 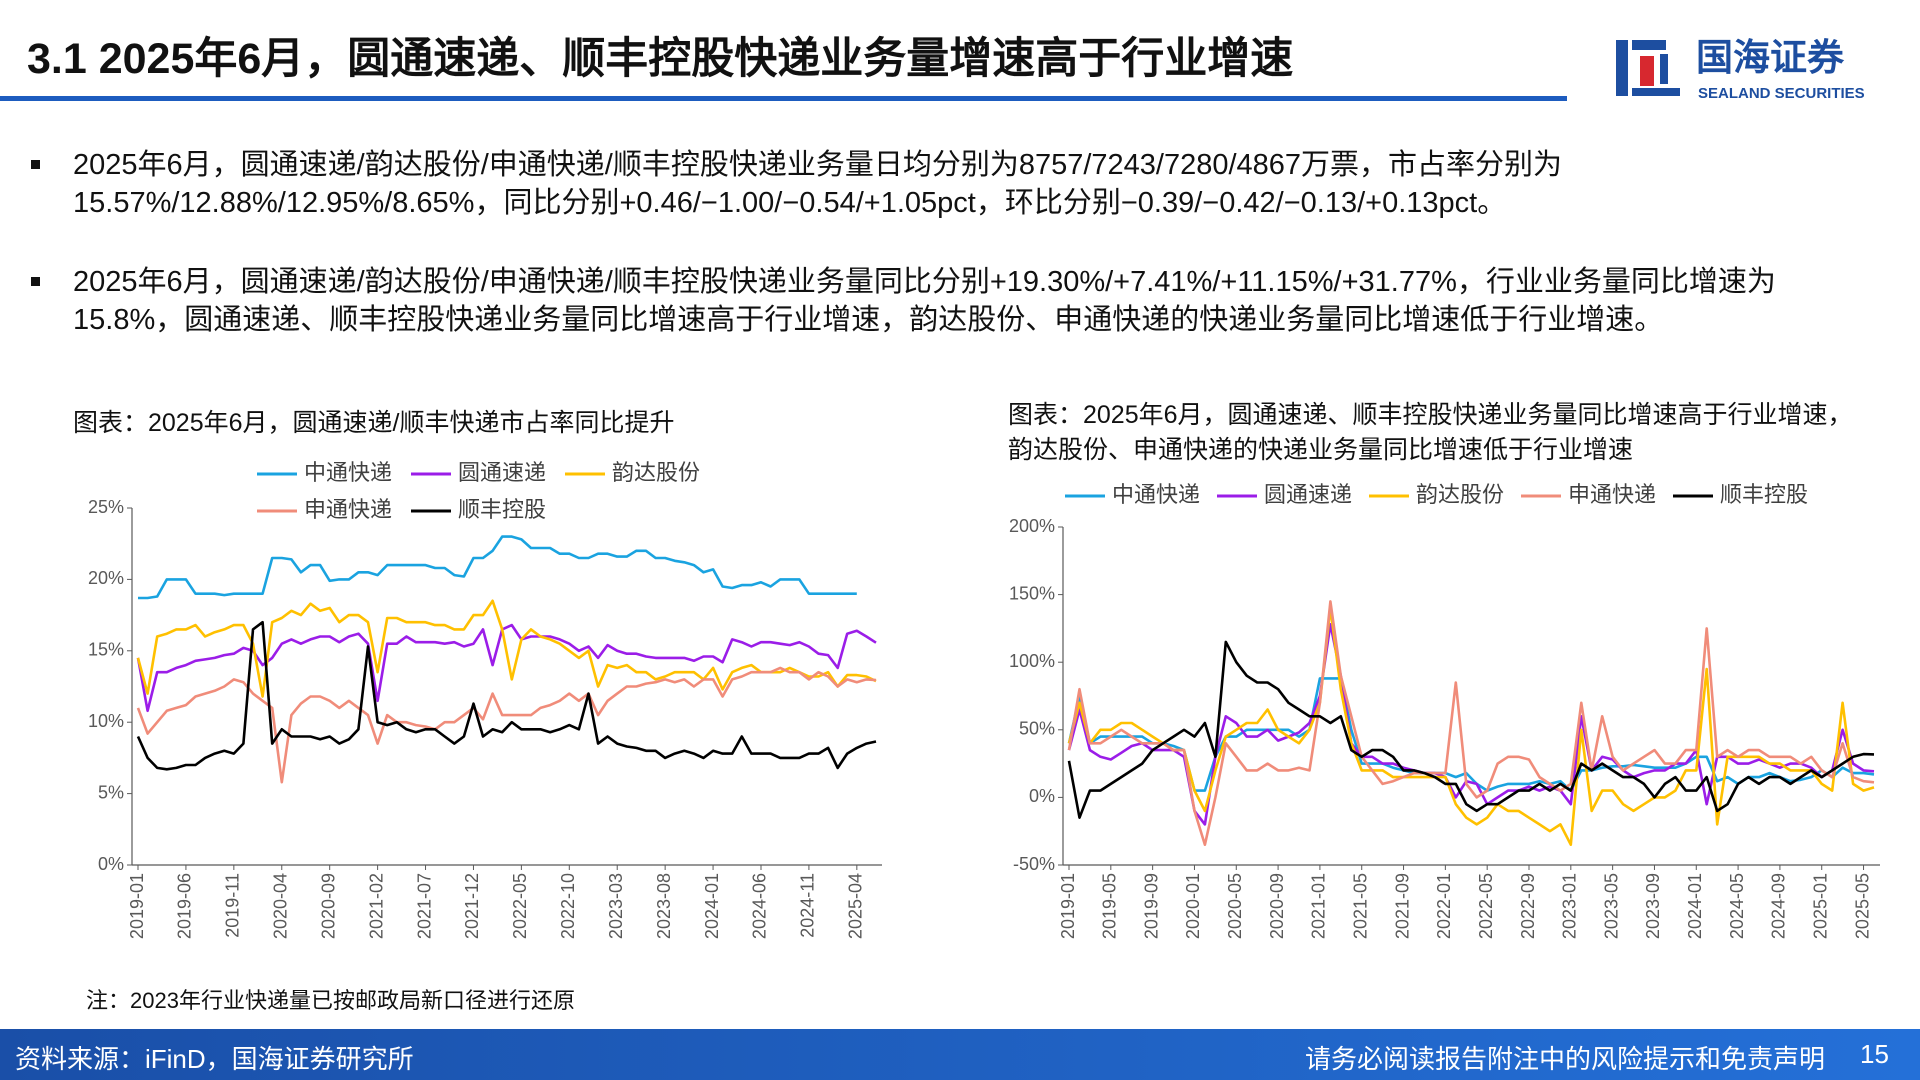 What do you see at coordinates (1820, 906) in the screenshot?
I see `x-tick-label: 2025-01` at bounding box center [1820, 906].